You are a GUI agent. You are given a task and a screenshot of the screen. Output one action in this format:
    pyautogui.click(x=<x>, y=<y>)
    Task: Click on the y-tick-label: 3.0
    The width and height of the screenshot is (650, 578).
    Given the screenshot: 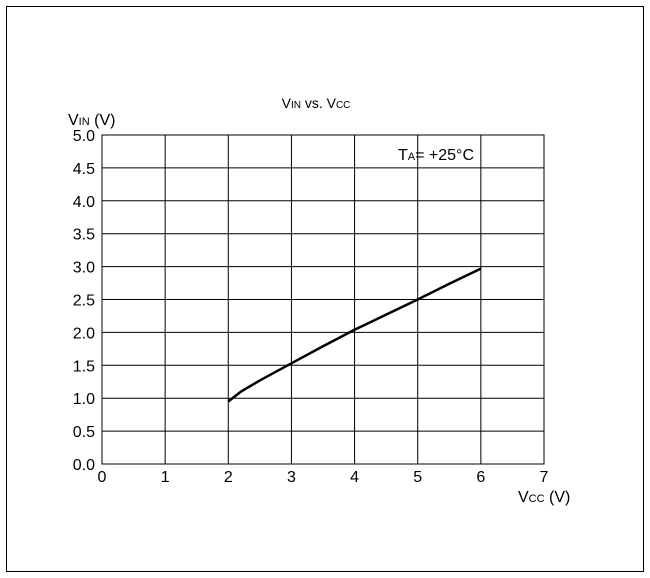 What is the action you would take?
    pyautogui.click(x=84, y=268)
    